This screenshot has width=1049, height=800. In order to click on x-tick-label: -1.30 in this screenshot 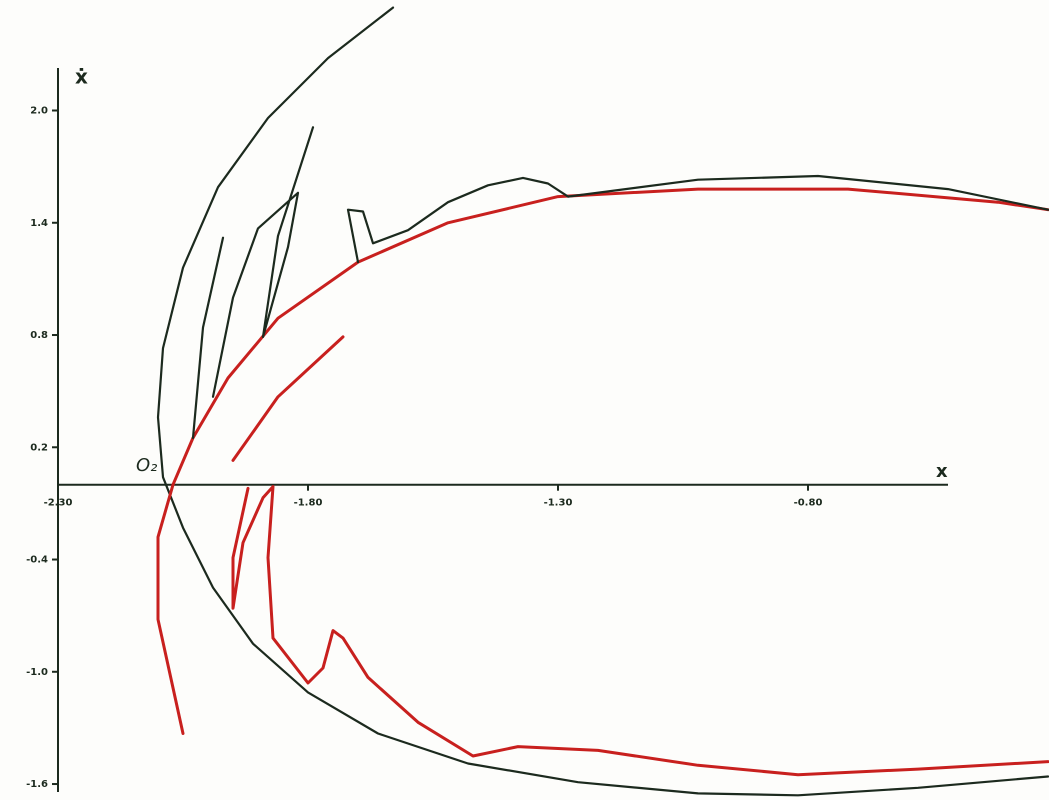, I will do `click(558, 503)`.